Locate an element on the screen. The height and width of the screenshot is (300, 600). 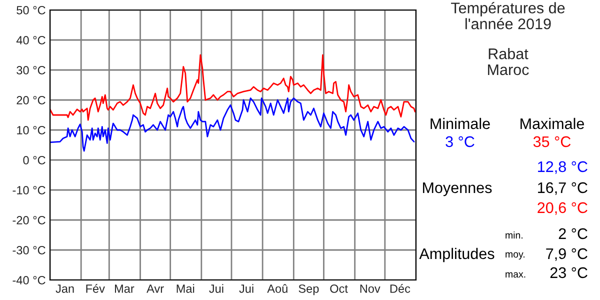
x-tick-label: Mar is located at coordinates (124, 288).